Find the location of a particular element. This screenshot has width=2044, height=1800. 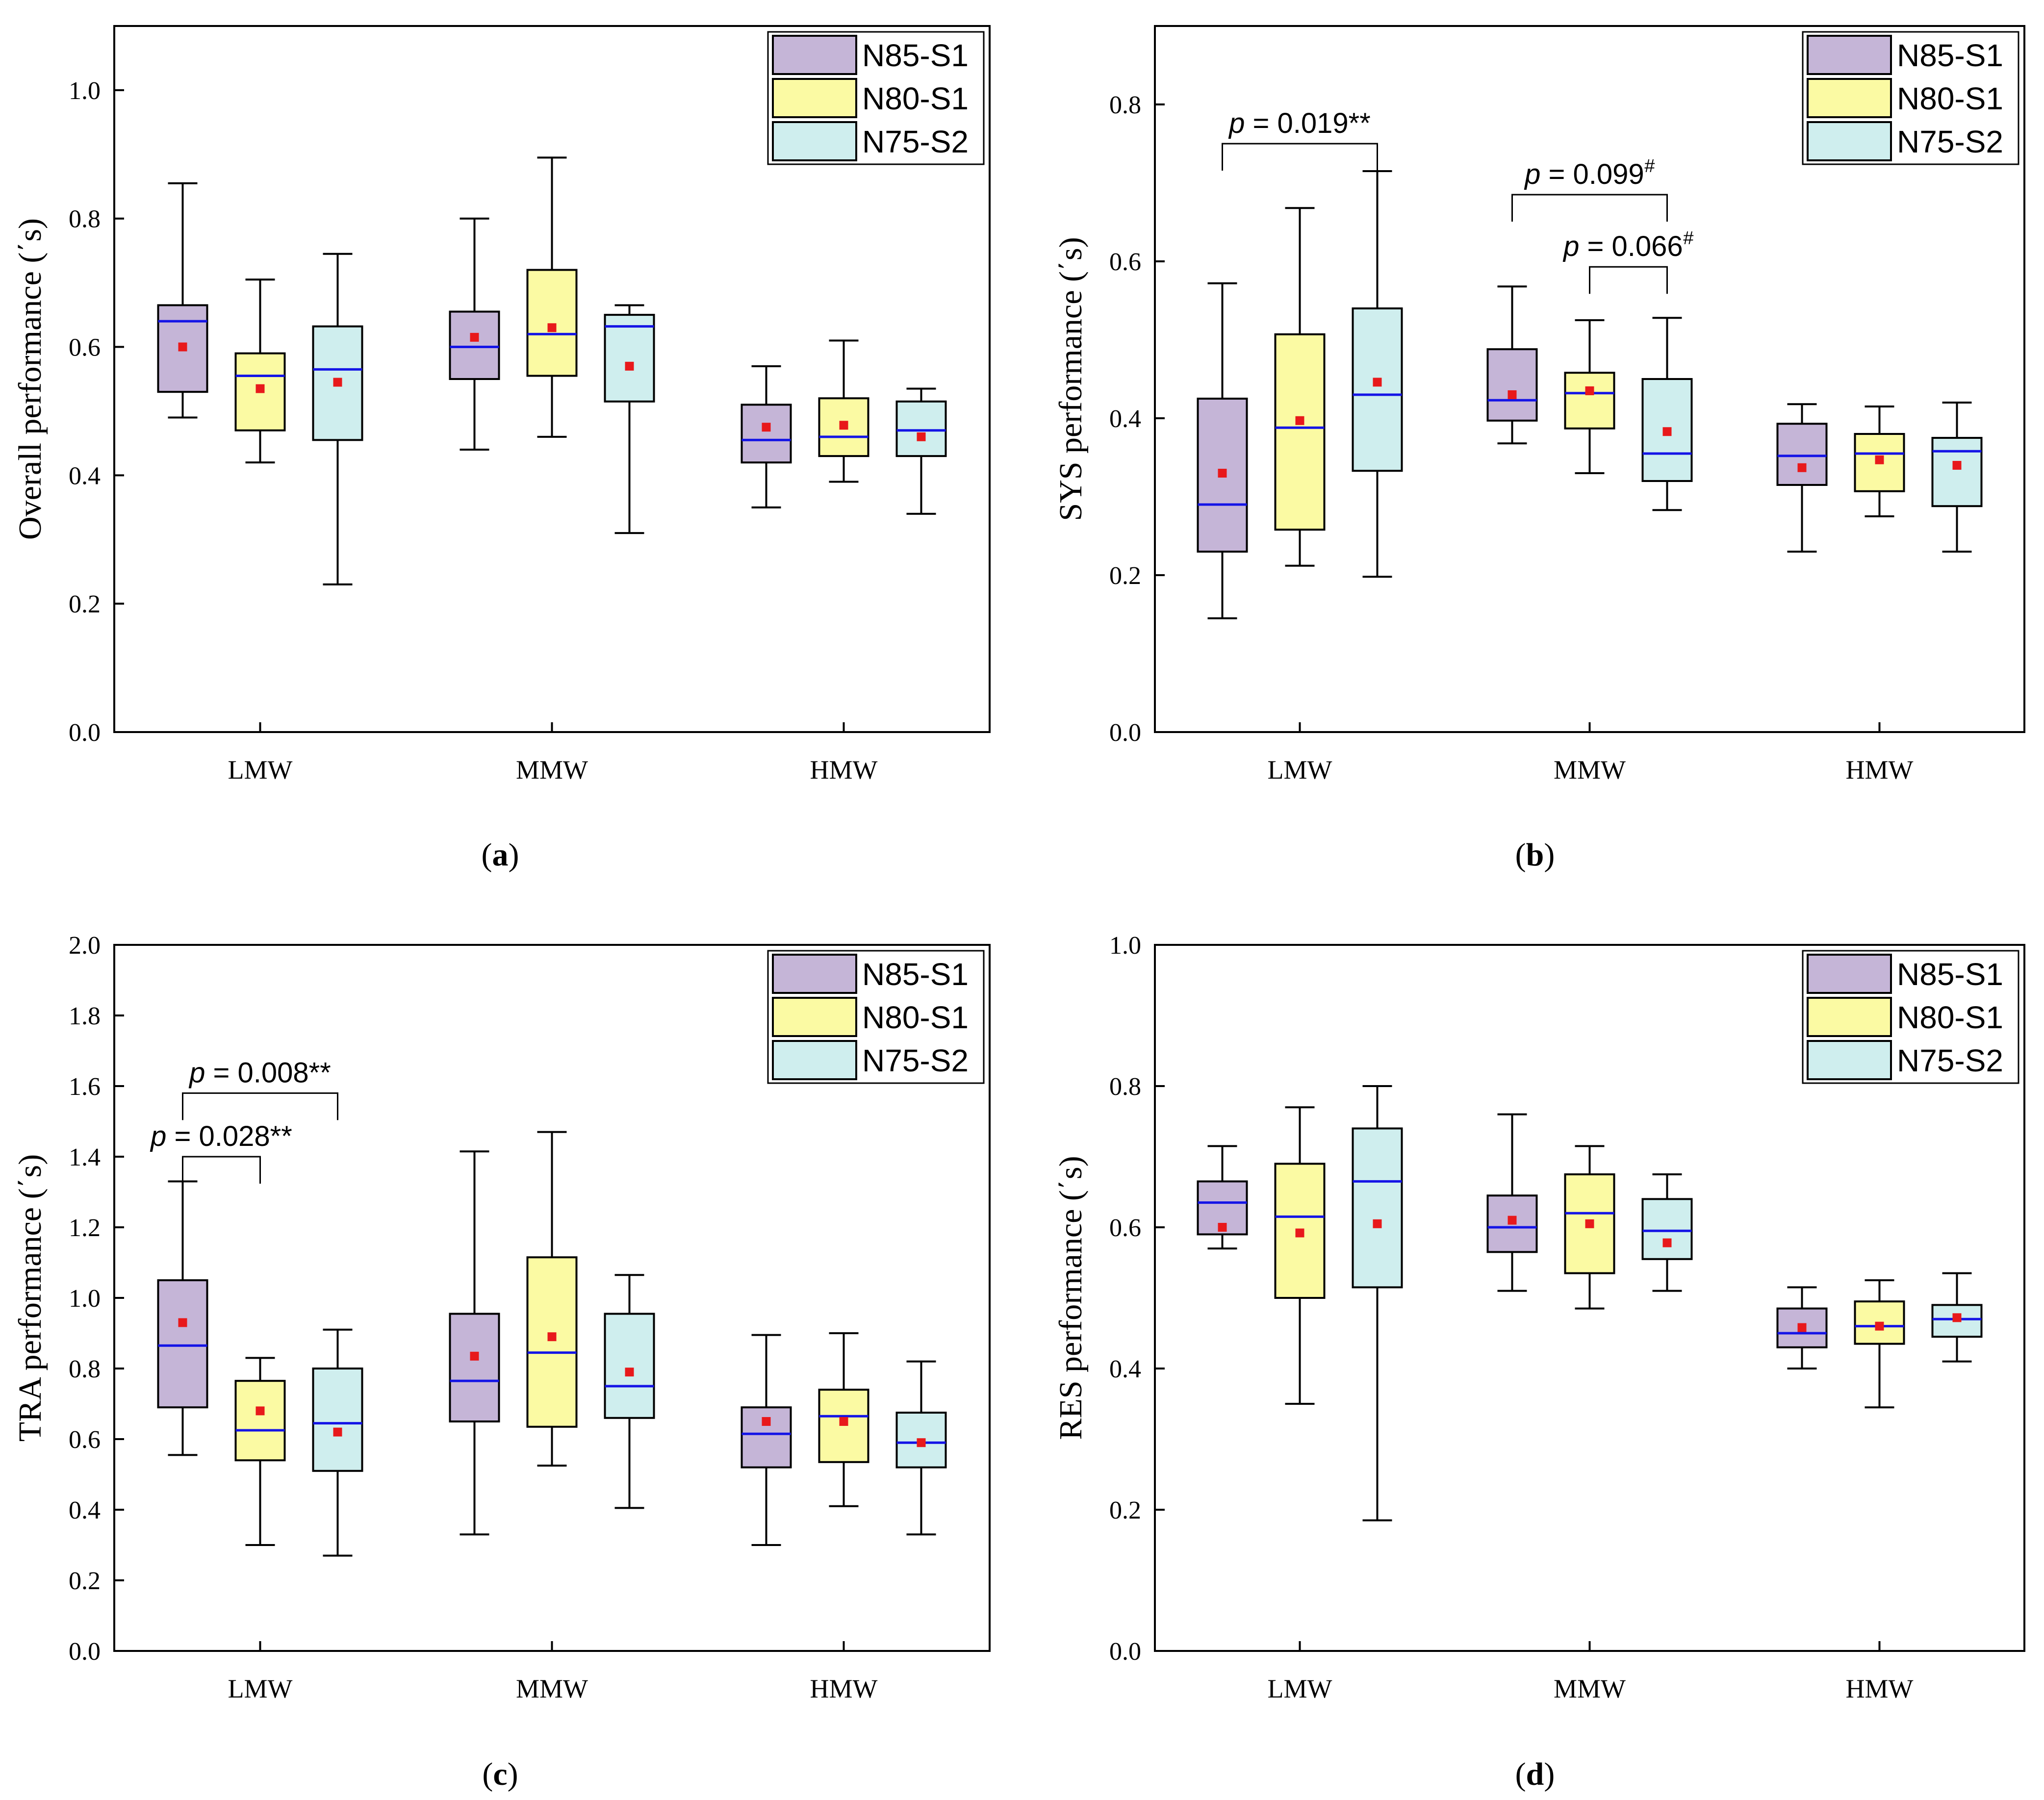

x-tick-label: LMW is located at coordinates (261, 1688).